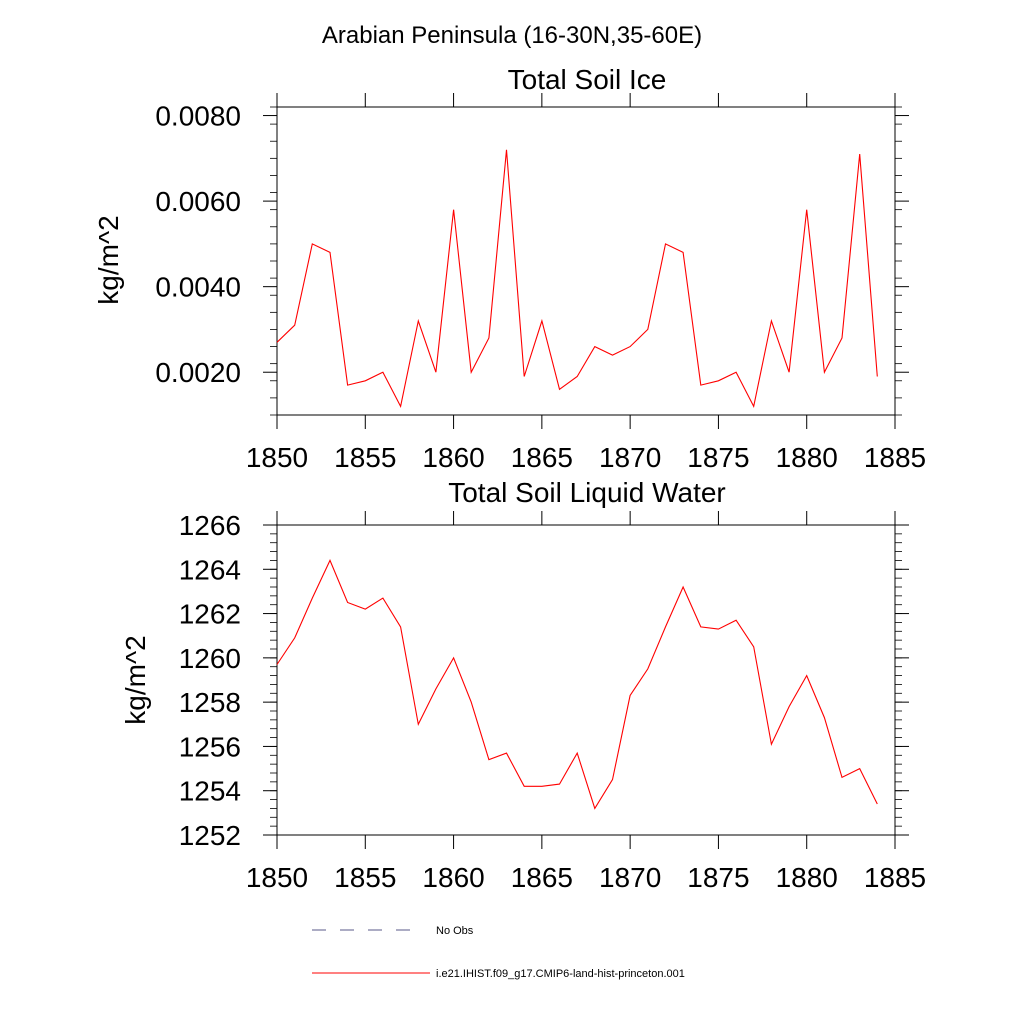  What do you see at coordinates (198, 287) in the screenshot?
I see `y-tick-label: 0.0040` at bounding box center [198, 287].